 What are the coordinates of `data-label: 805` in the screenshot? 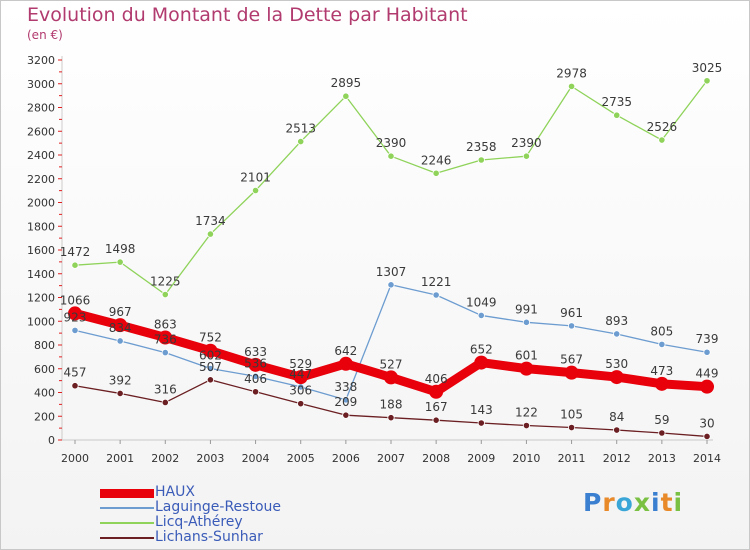 It's located at (661, 331).